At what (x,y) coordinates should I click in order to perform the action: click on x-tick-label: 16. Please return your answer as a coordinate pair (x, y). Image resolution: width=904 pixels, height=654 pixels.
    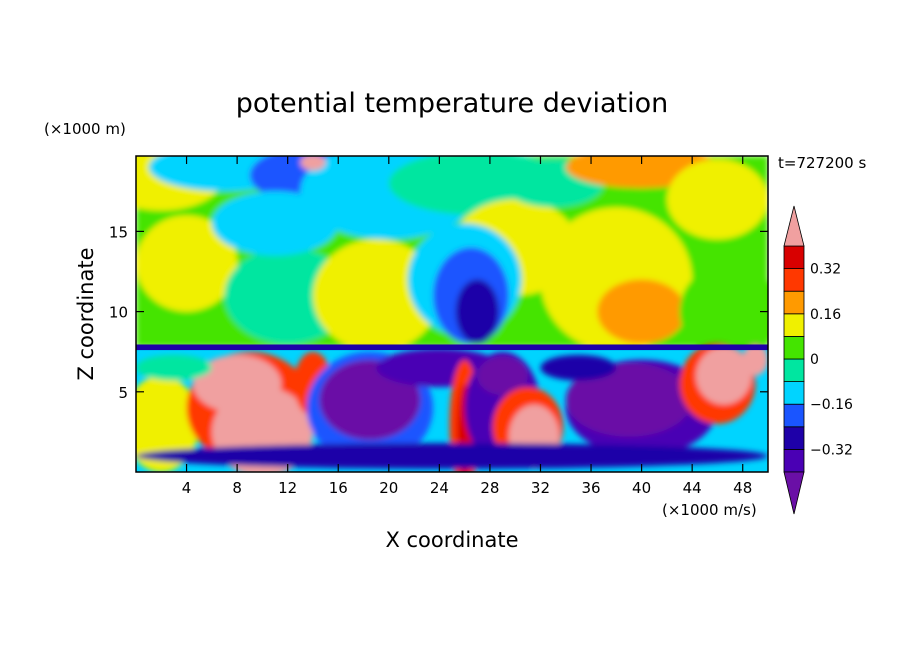
    Looking at the image, I should click on (338, 488).